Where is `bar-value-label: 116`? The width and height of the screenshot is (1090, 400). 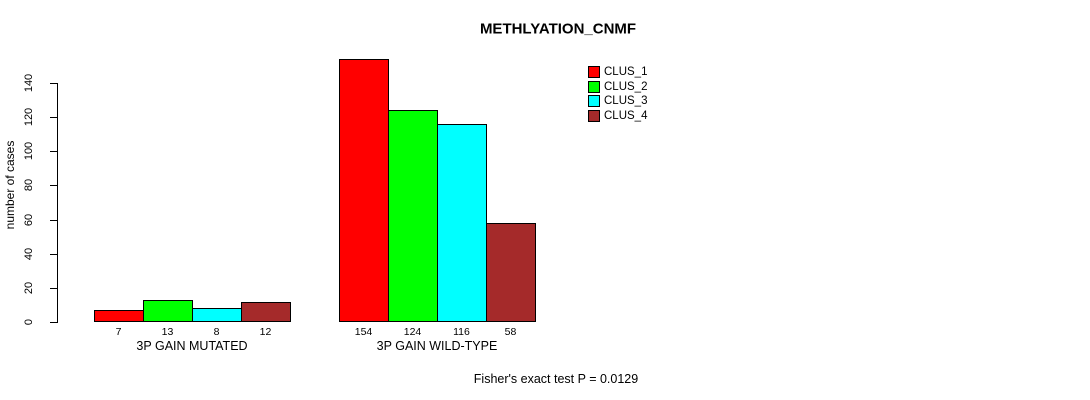
bar-value-label: 116 is located at coordinates (461, 332).